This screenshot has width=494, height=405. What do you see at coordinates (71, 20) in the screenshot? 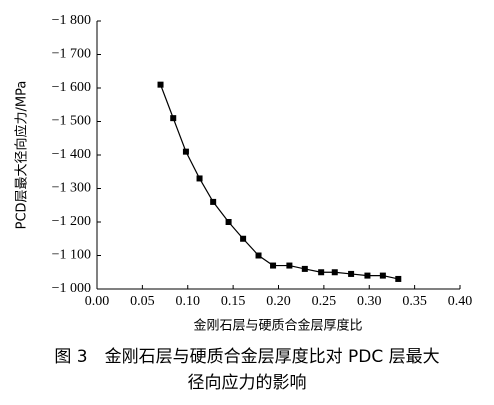
I see `y-tick-label: −1 800` at bounding box center [71, 20].